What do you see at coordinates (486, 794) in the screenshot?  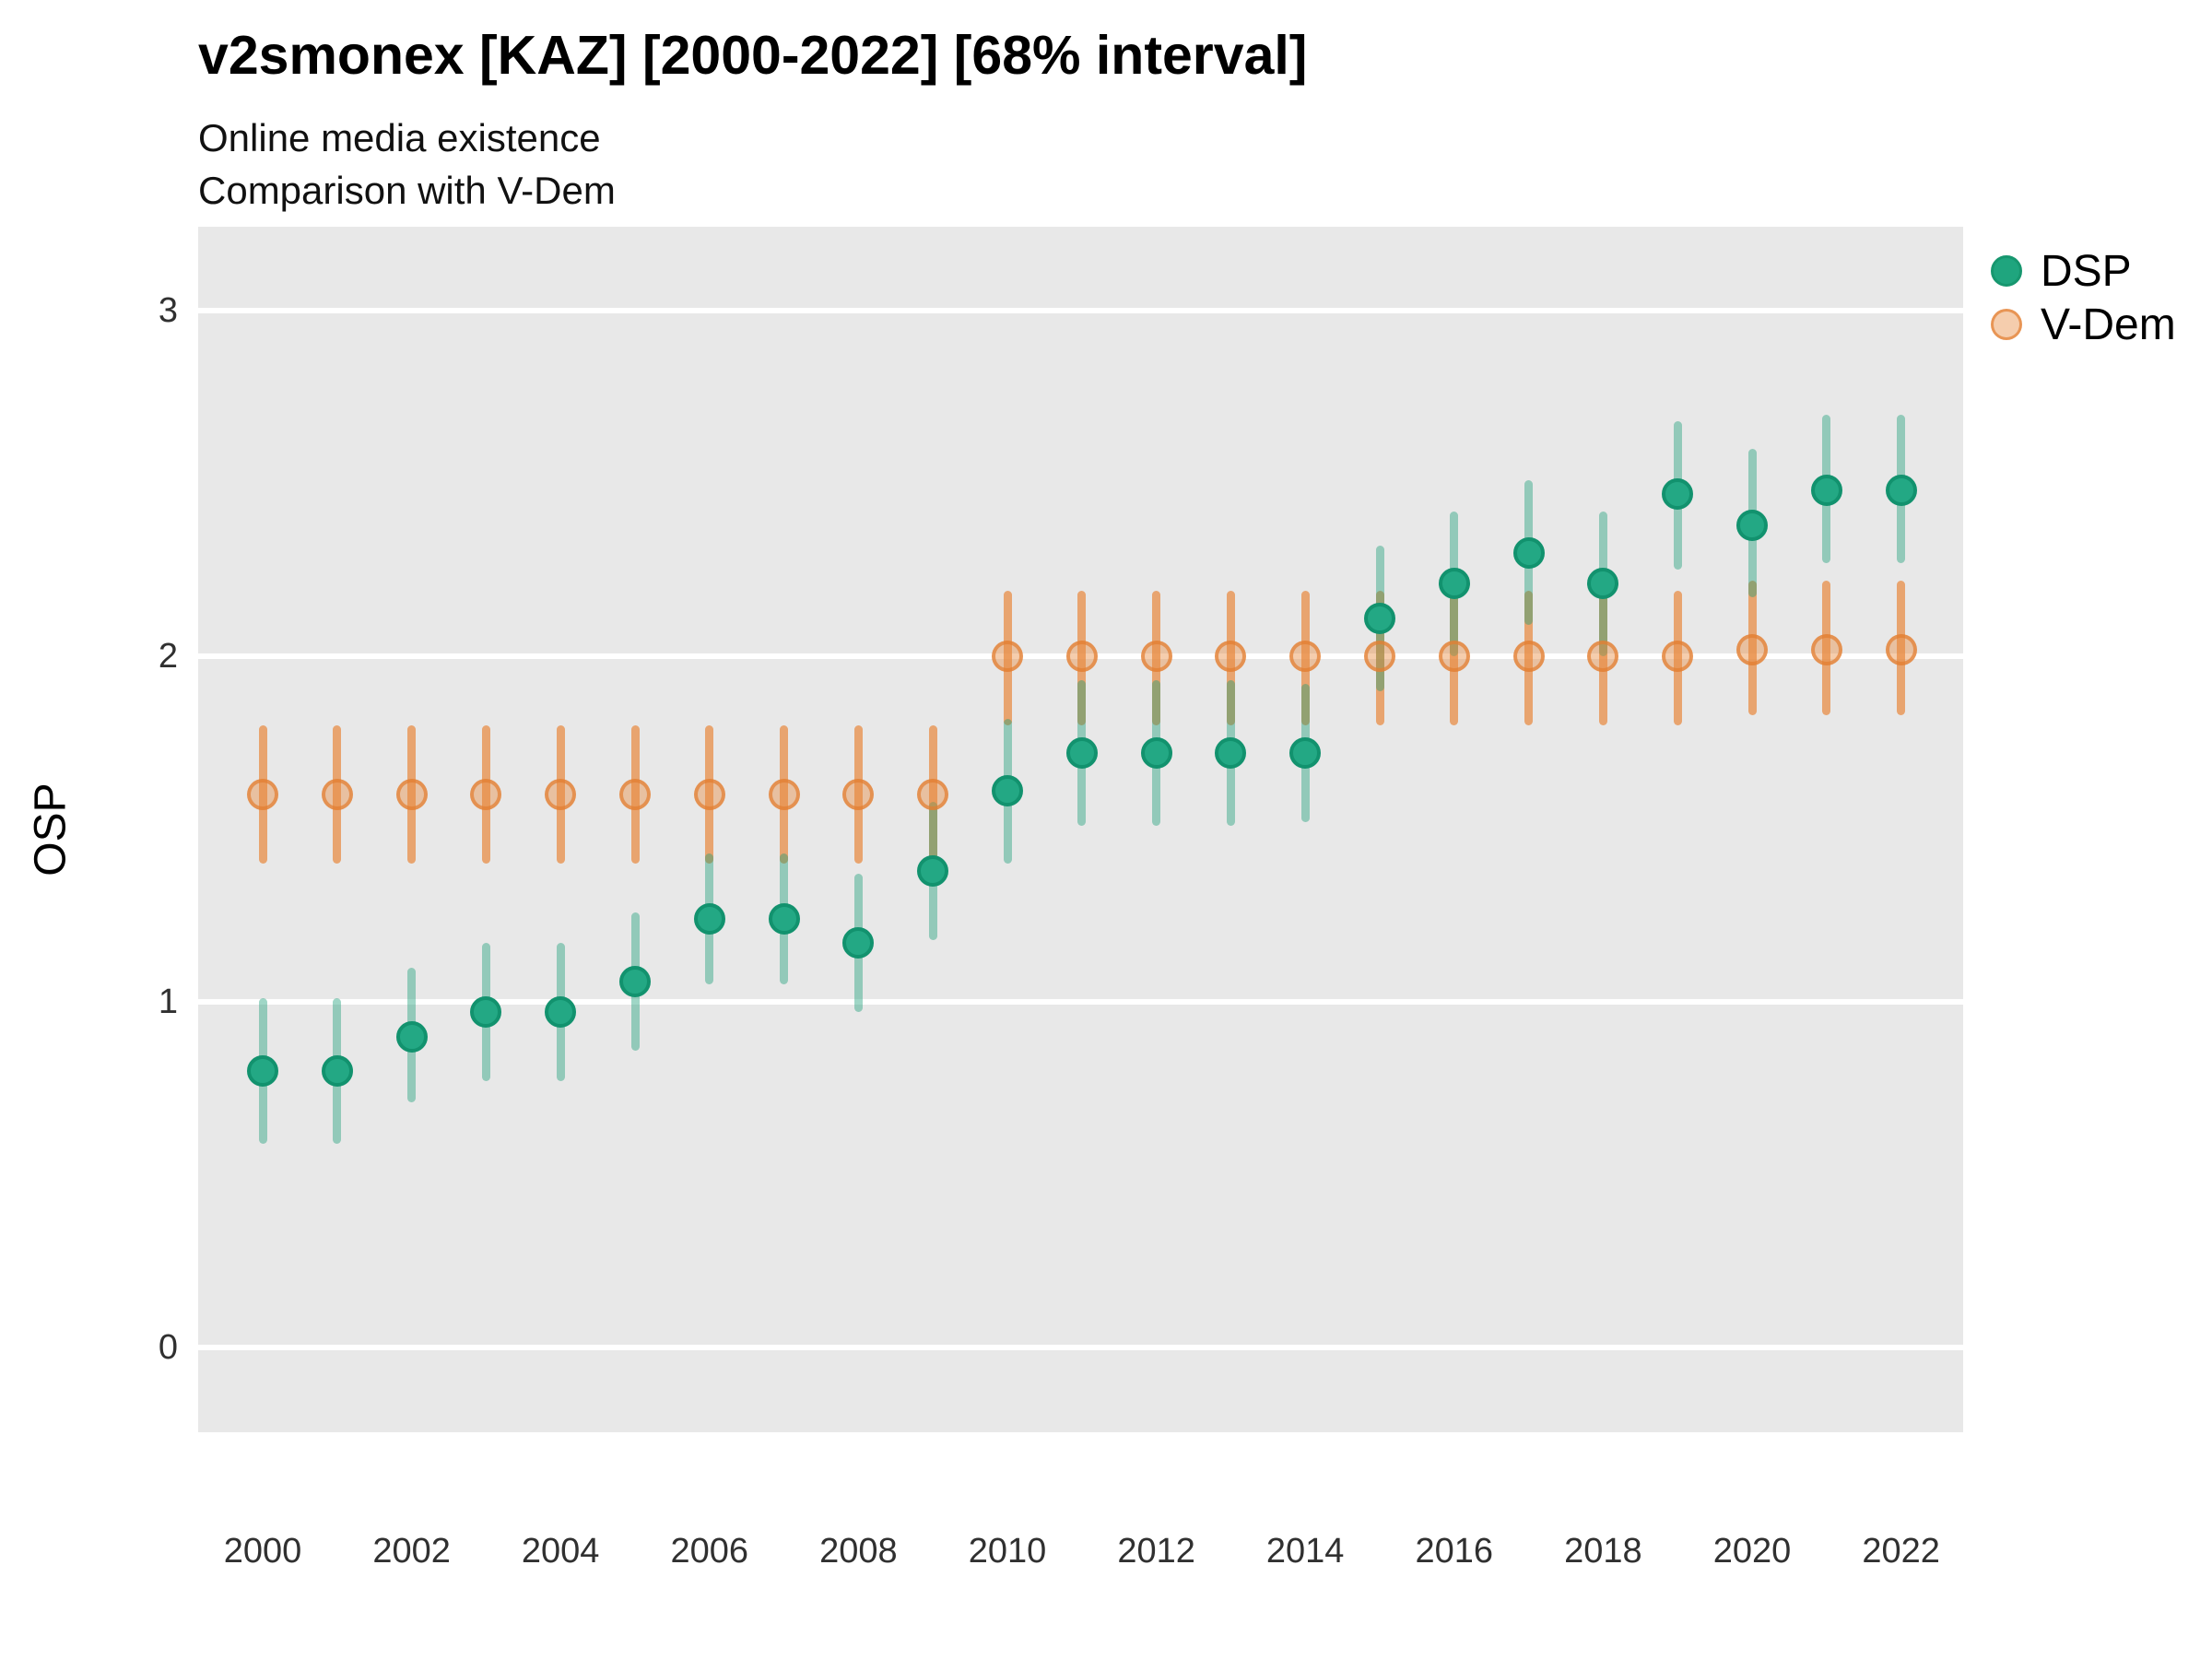 I see `vdem-point-2003` at bounding box center [486, 794].